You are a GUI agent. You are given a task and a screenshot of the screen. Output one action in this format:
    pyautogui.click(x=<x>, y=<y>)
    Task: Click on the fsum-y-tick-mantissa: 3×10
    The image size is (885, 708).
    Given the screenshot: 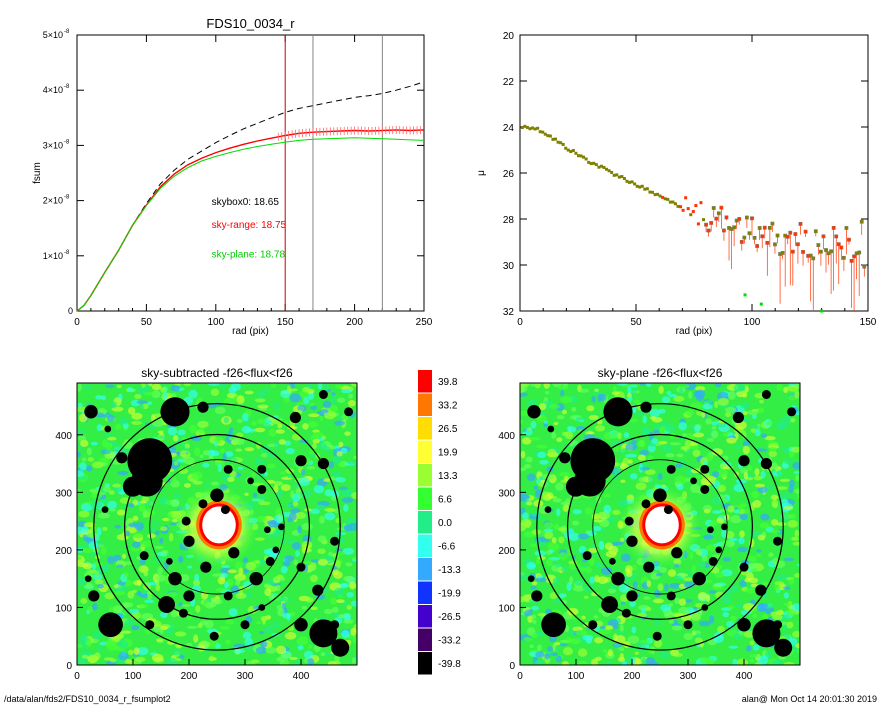 What is the action you would take?
    pyautogui.click(x=53, y=145)
    